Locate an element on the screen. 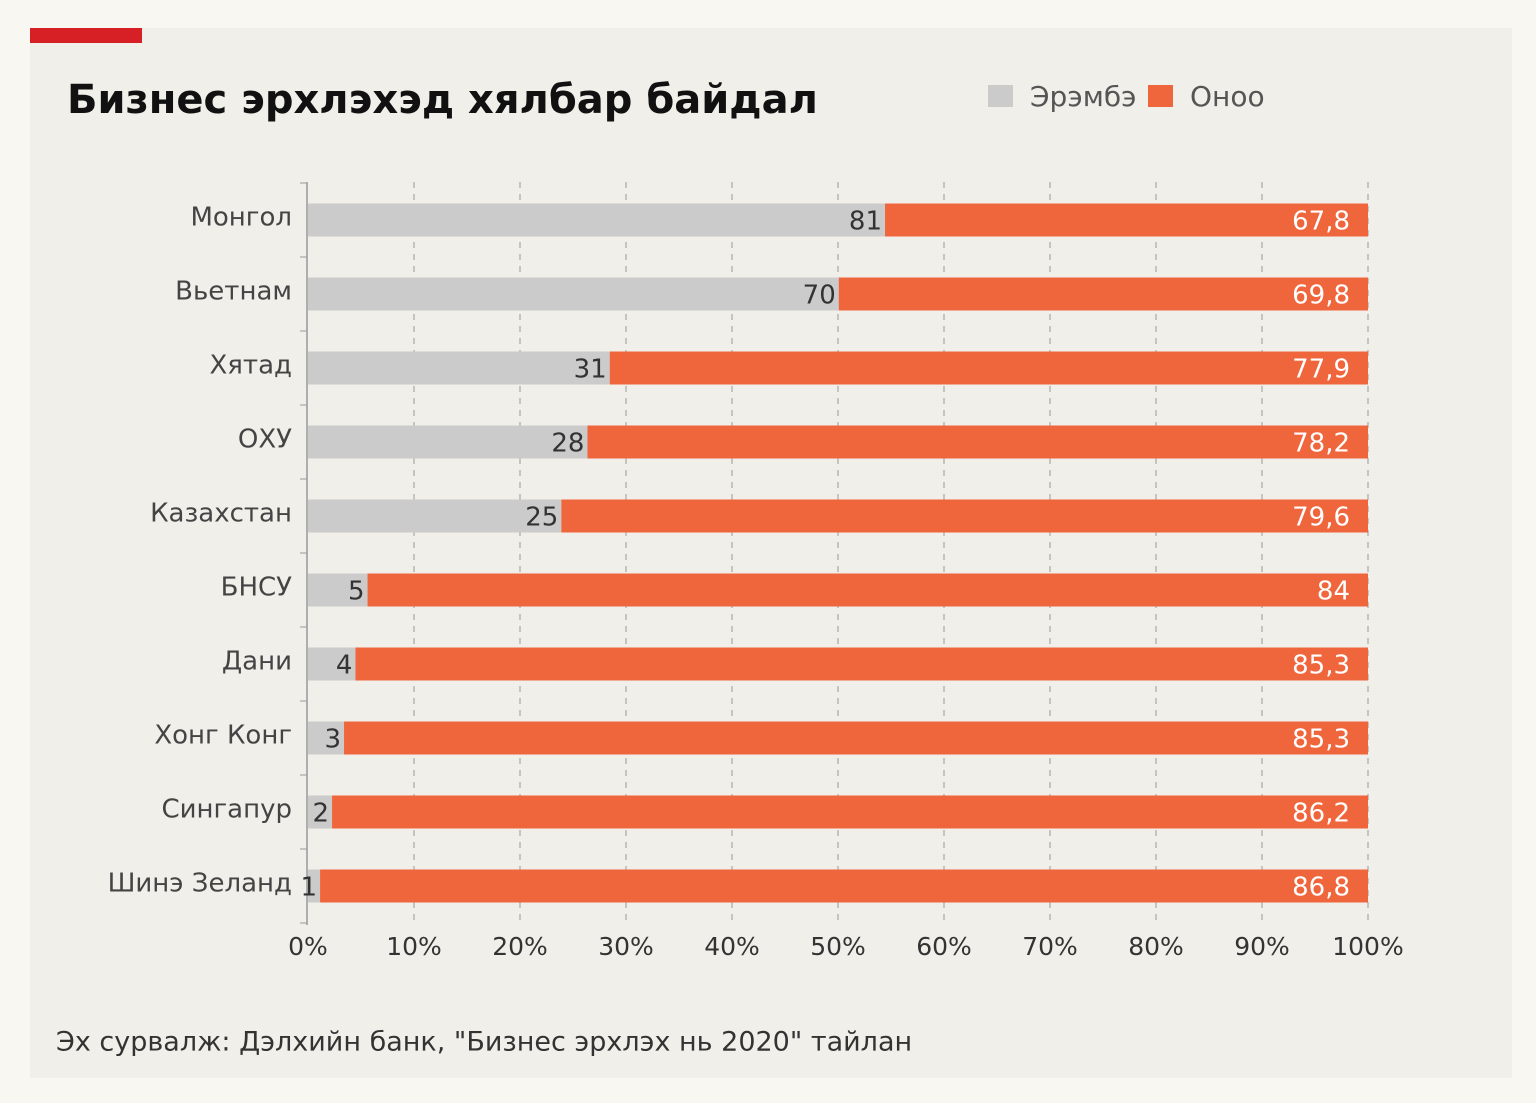 This screenshot has width=1536, height=1103. value-label: 31 is located at coordinates (590, 370).